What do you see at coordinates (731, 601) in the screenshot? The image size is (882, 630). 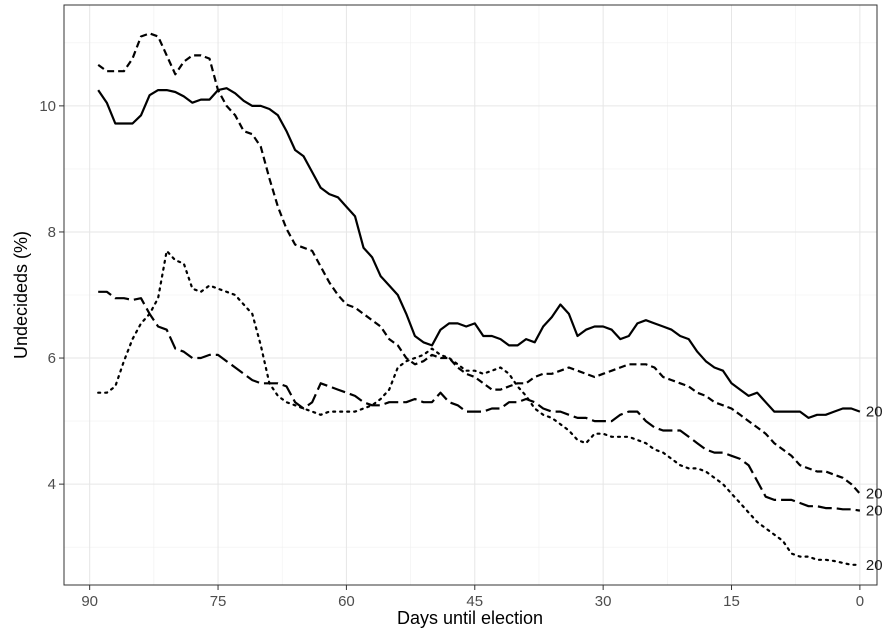 I see `x-tick-label: 15` at bounding box center [731, 601].